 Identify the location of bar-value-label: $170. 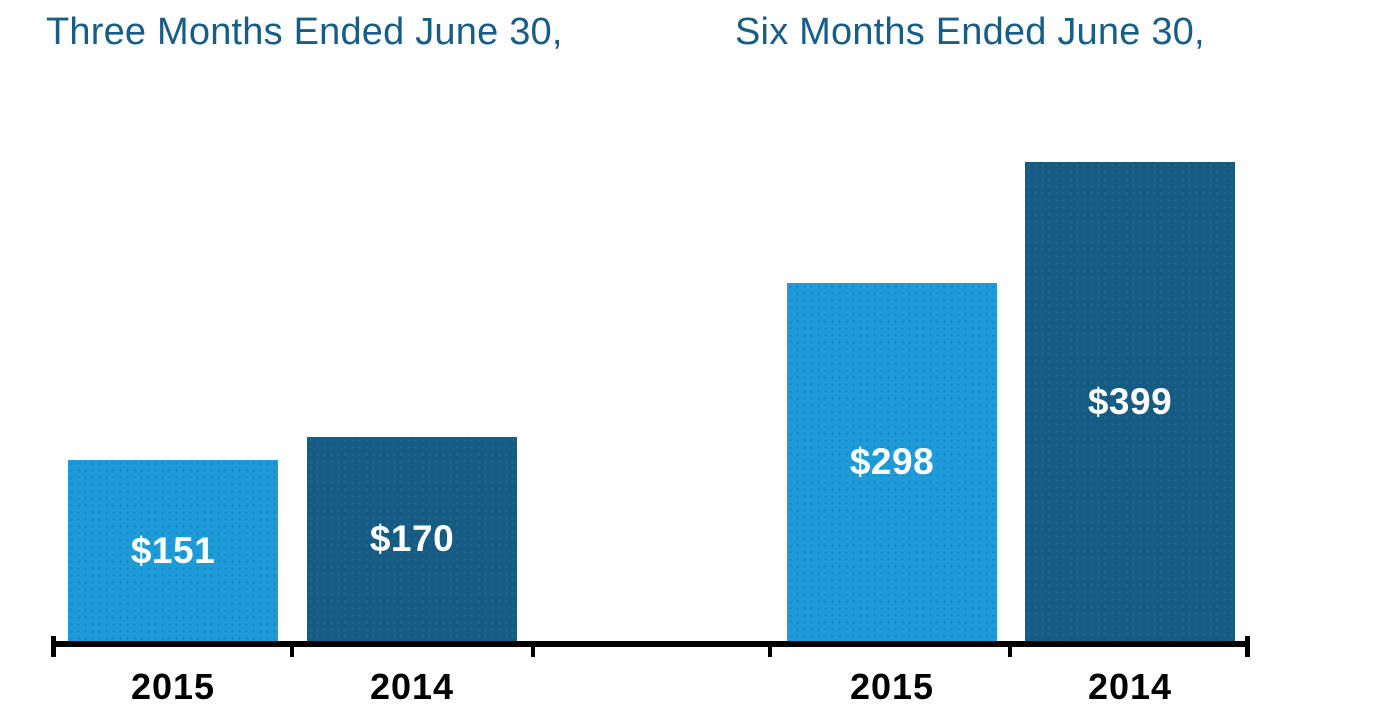
(412, 538).